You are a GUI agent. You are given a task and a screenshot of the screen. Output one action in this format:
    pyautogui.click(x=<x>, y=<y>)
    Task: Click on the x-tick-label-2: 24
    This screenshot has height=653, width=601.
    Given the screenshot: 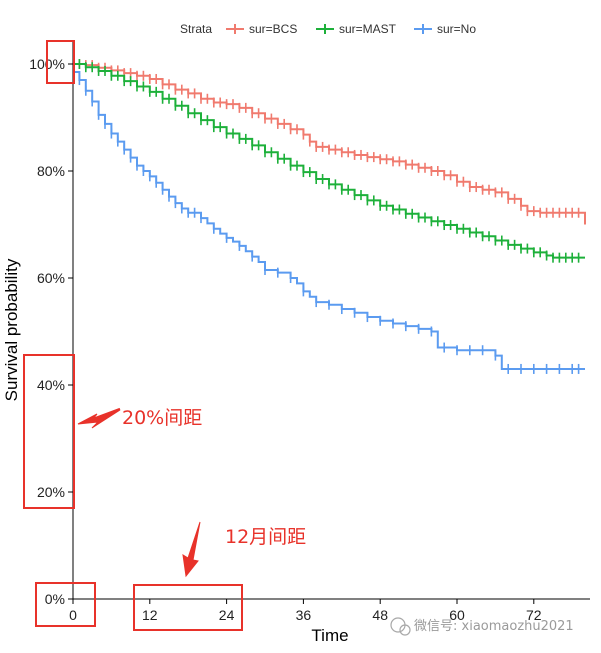 What is the action you would take?
    pyautogui.click(x=227, y=615)
    